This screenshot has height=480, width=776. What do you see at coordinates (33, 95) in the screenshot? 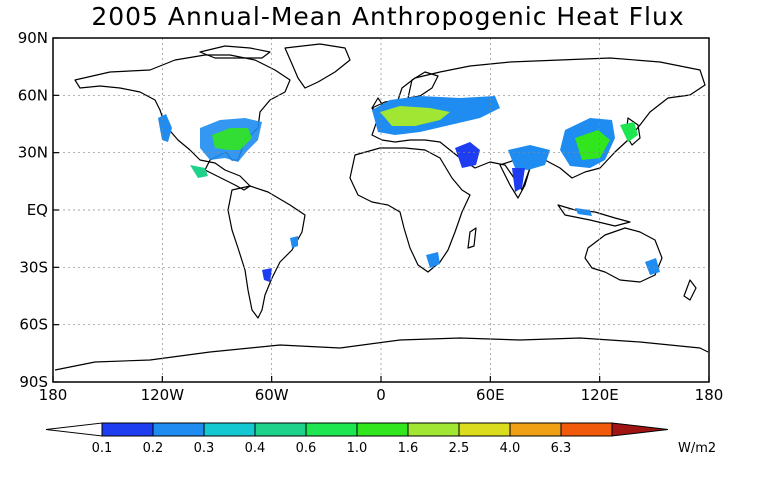
I see `lat-label: 60N` at bounding box center [33, 95].